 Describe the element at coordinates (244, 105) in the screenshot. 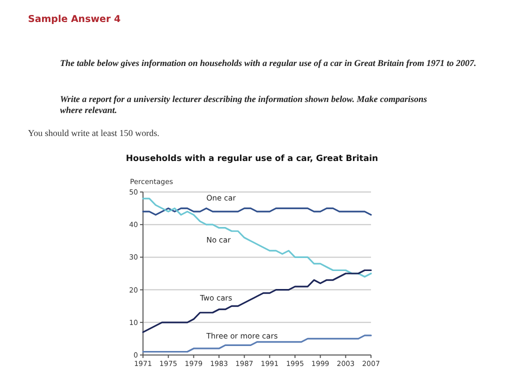

I see `text: Write a report for a university lecturer describing the information shown below. Make comparisons where relevant.` at that location.